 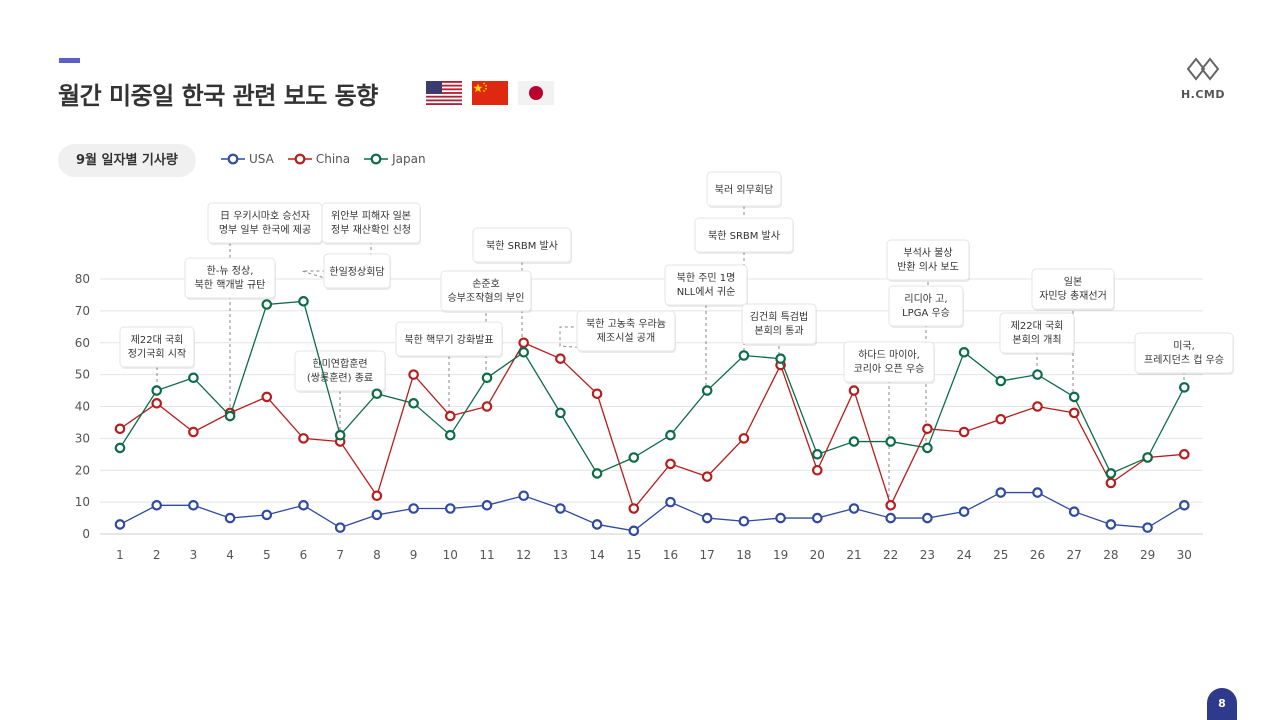 What do you see at coordinates (157, 555) in the screenshot?
I see `x-tick-label: 2` at bounding box center [157, 555].